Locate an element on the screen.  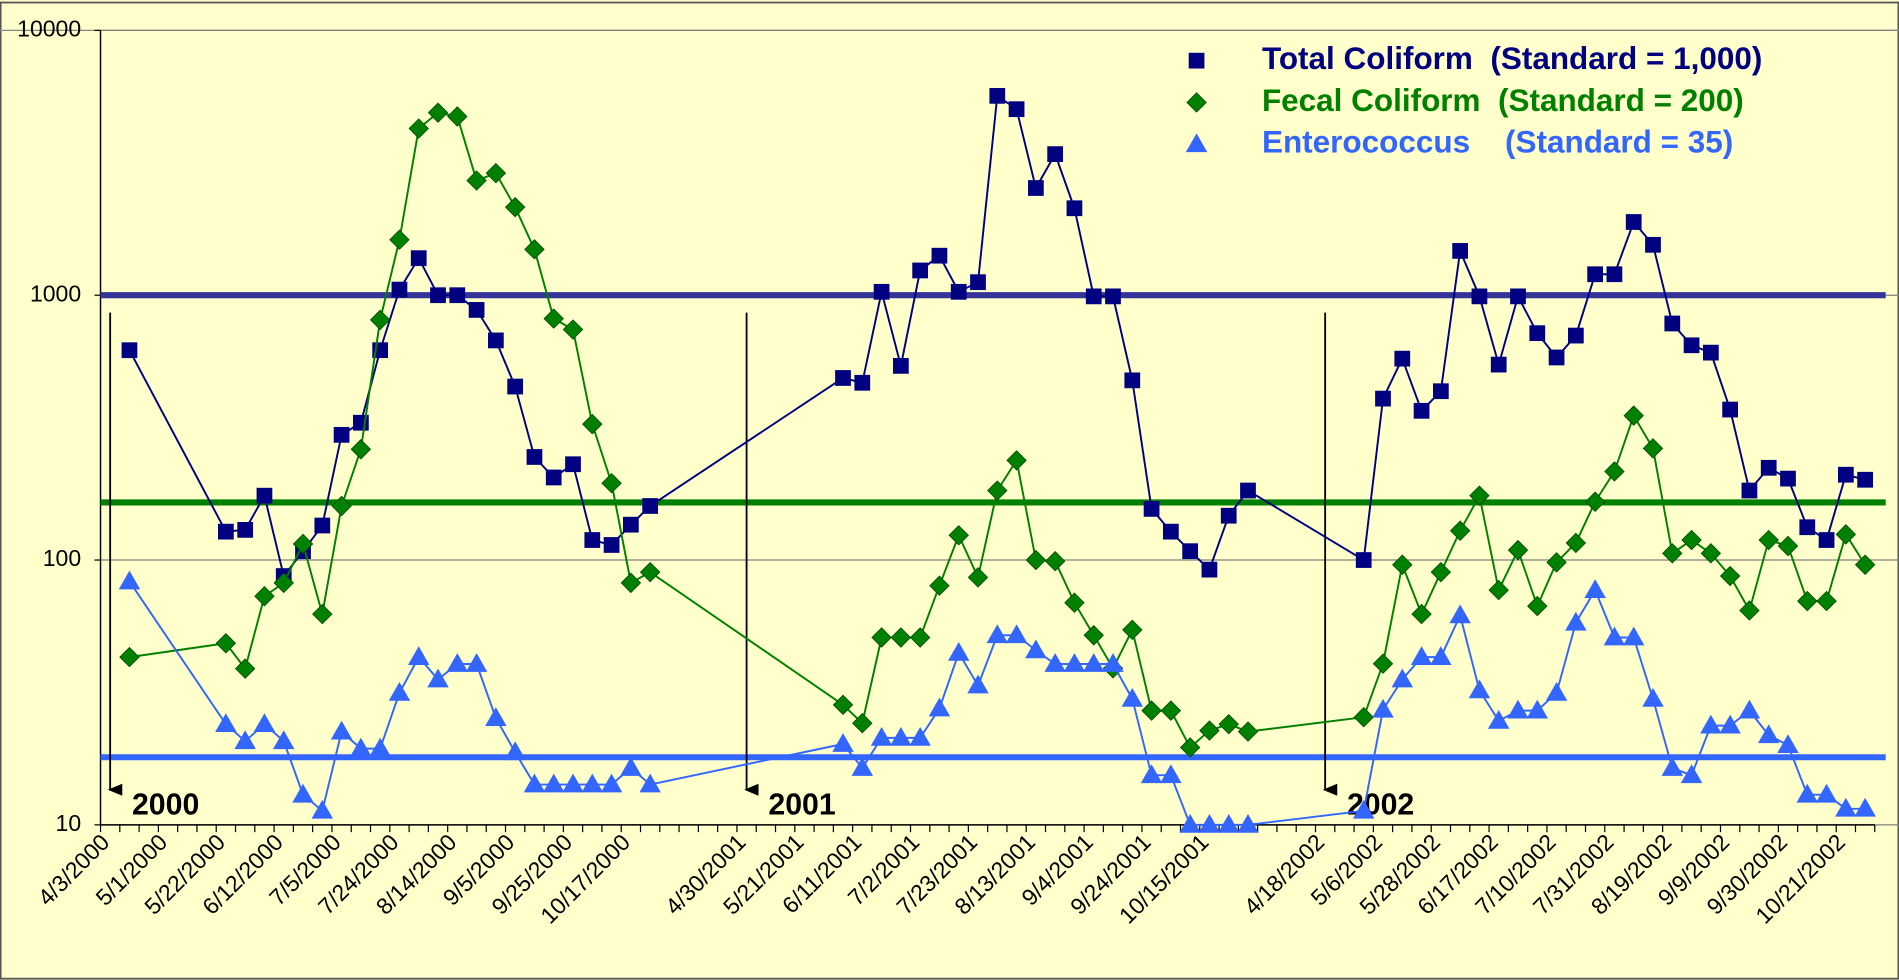
series-line is located at coordinates (1045, 333).